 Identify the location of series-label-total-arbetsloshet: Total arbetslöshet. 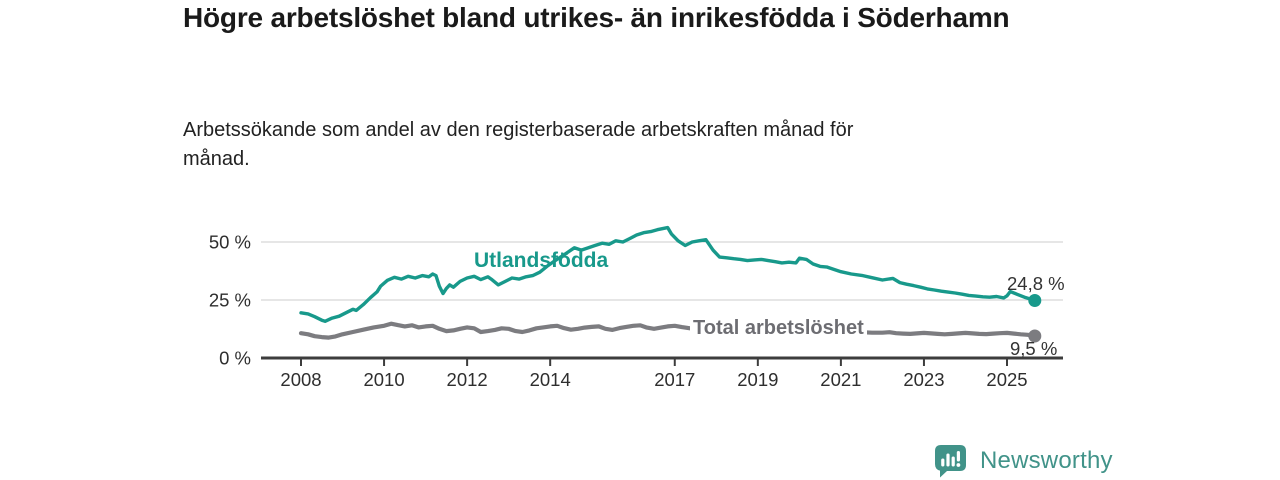
(778, 328).